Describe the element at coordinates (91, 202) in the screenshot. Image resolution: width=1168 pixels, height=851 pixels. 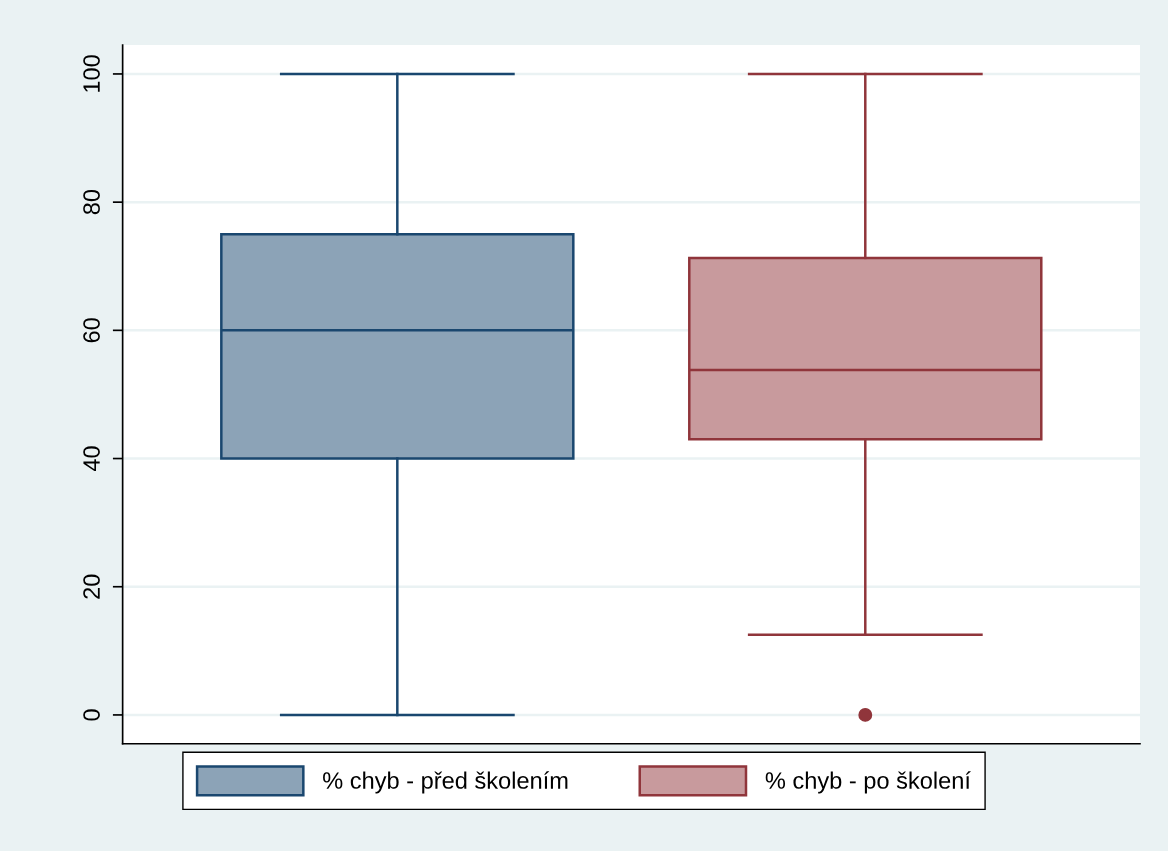
I see `y-tick-label: 80` at that location.